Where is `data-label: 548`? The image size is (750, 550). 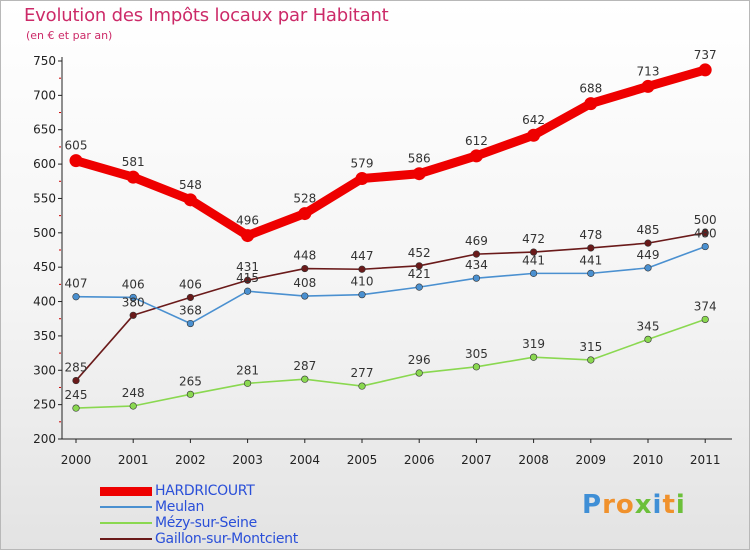
data-label: 548 is located at coordinates (190, 185).